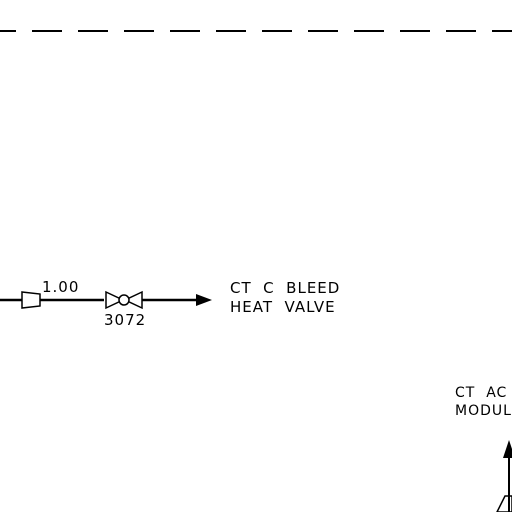 Image resolution: width=512 pixels, height=517 pixels. I want to click on reducer-symbol, so click(31, 300).